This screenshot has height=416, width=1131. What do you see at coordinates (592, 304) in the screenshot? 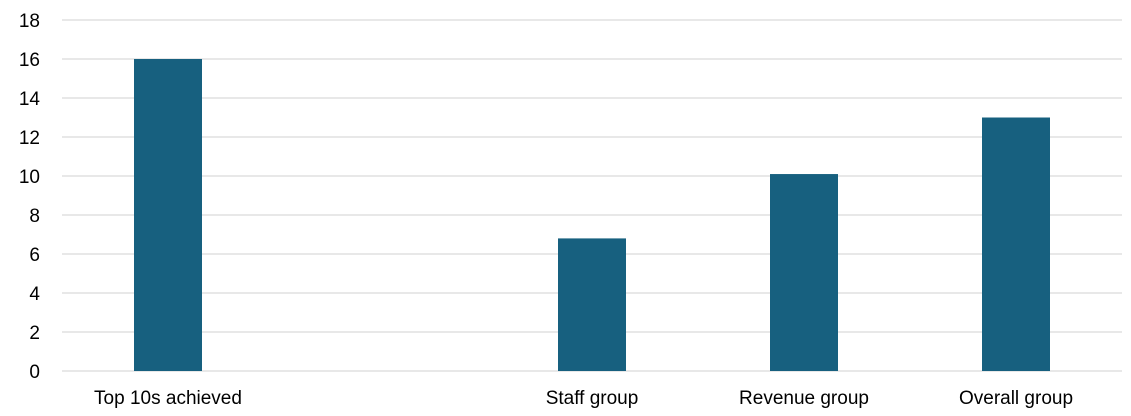
I see `bar-staff-group` at bounding box center [592, 304].